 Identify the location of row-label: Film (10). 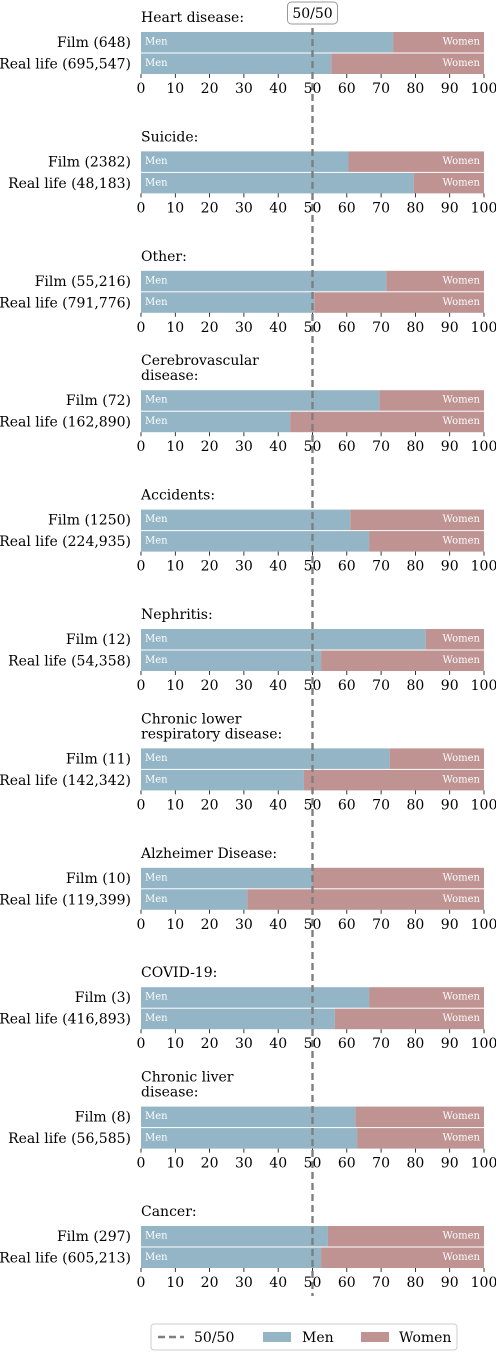
(98, 879).